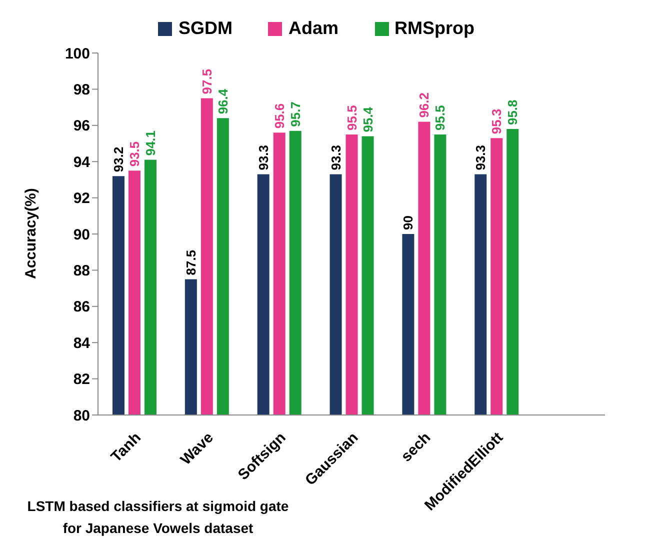  I want to click on data-label: 87.5, so click(190, 263).